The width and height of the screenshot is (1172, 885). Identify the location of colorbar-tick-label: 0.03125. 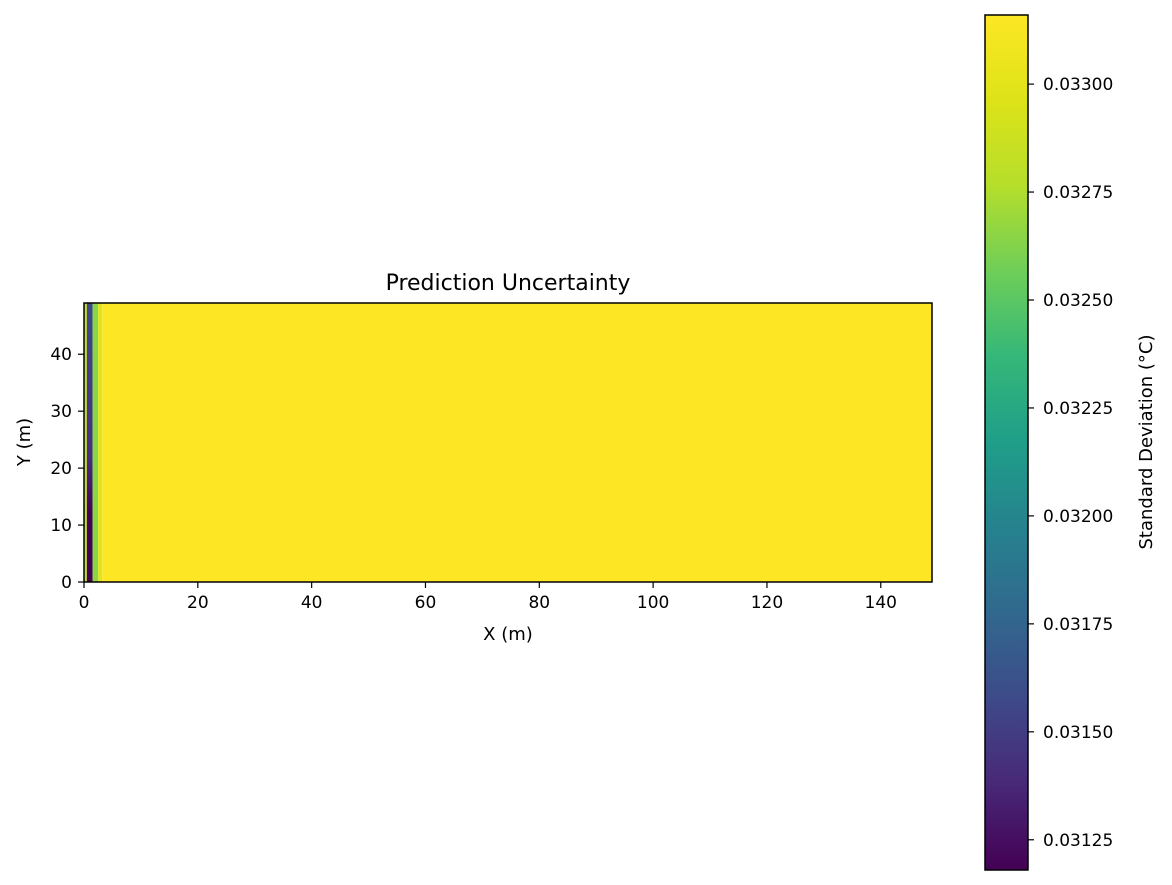
(1078, 841).